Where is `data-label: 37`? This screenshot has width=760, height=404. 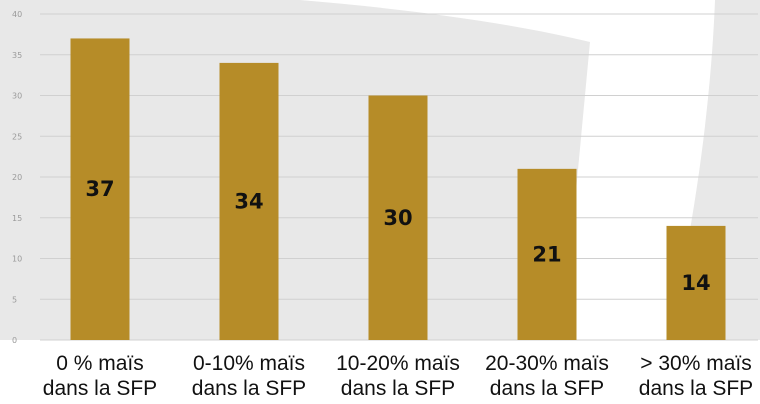 data-label: 37 is located at coordinates (99, 189).